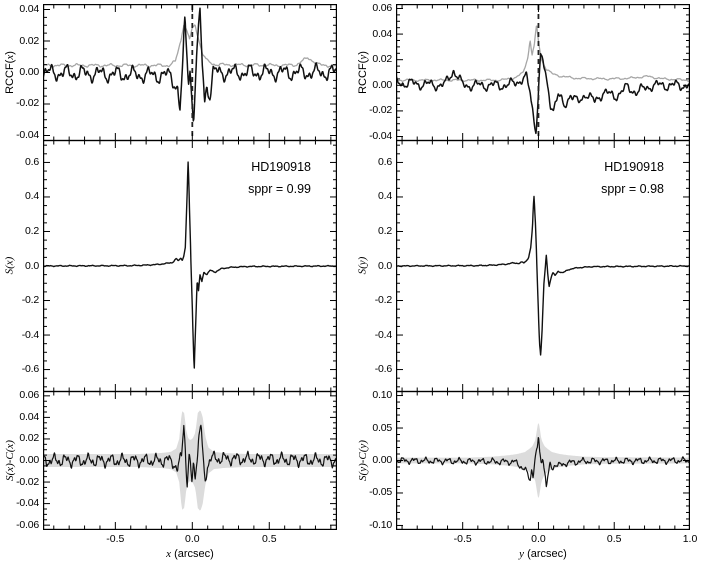 The image size is (701, 564). Describe the element at coordinates (9, 265) in the screenshot. I see `y-axis-title-s-x: S(x)` at that location.